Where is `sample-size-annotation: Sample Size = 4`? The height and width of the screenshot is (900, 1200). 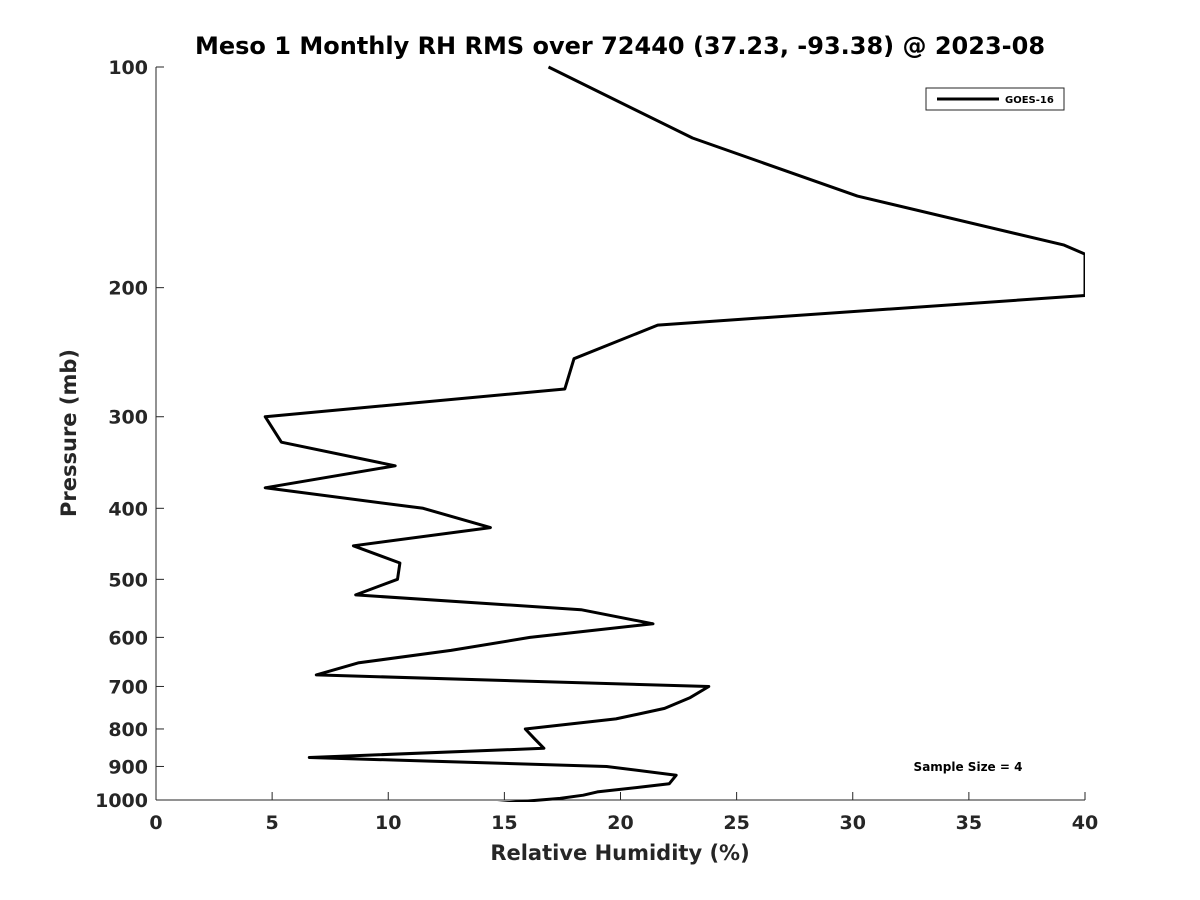
sample-size-annotation: Sample Size = 4 is located at coordinates (968, 767).